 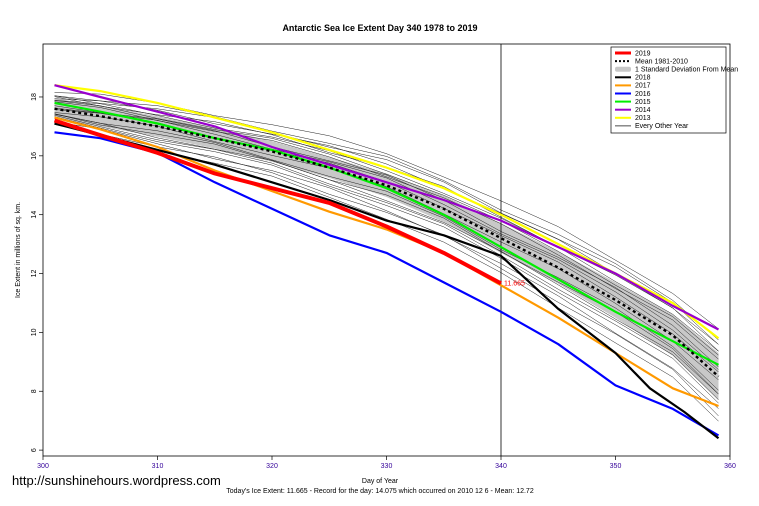 I want to click on legend-label: Mean 1981-2010, so click(x=661, y=61).